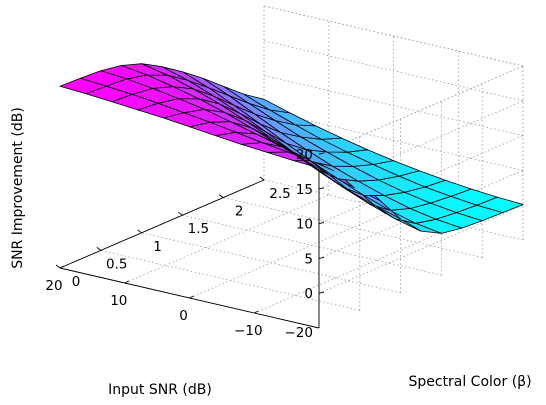 This screenshot has width=546, height=405. What do you see at coordinates (248, 331) in the screenshot?
I see `x-tick-label: −10` at bounding box center [248, 331].